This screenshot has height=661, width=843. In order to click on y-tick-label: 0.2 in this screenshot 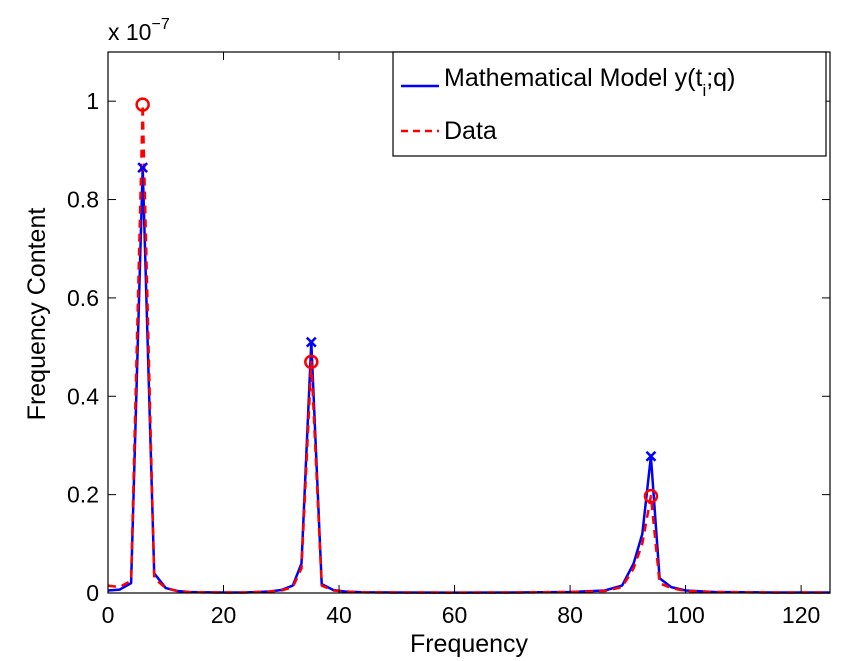, I will do `click(83, 495)`.